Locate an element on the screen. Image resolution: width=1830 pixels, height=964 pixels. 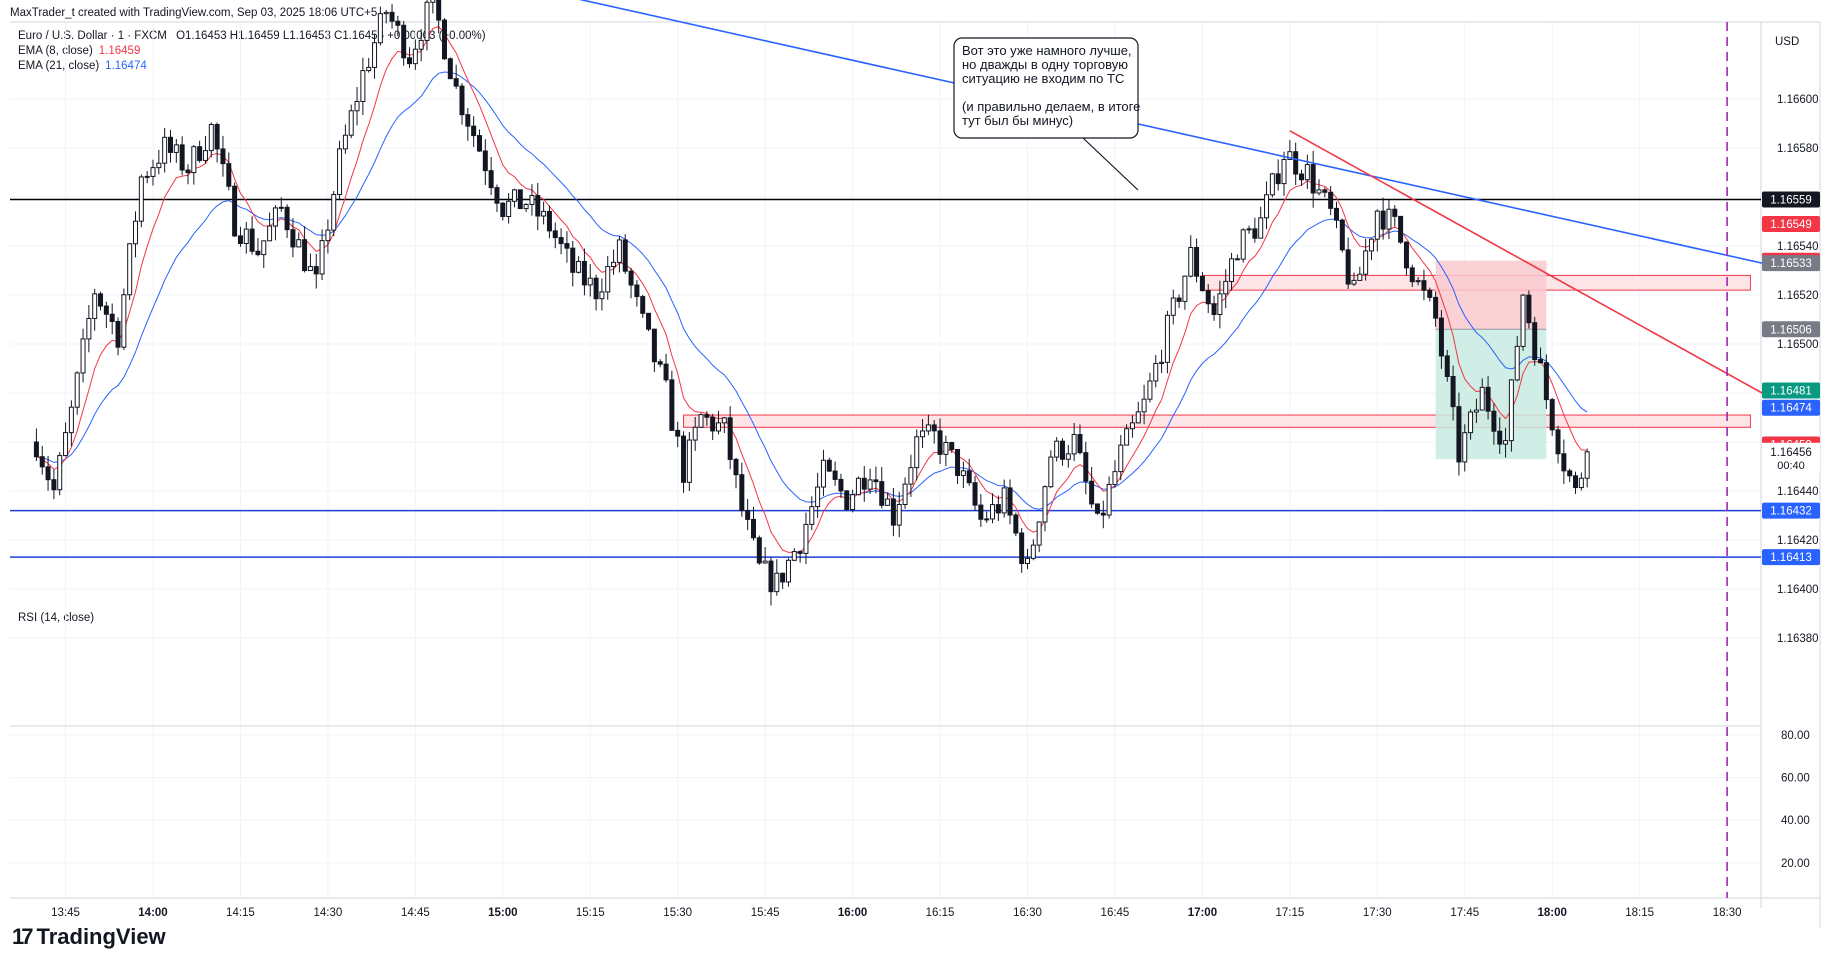
time-tick-label: 17:00 is located at coordinates (1202, 913).